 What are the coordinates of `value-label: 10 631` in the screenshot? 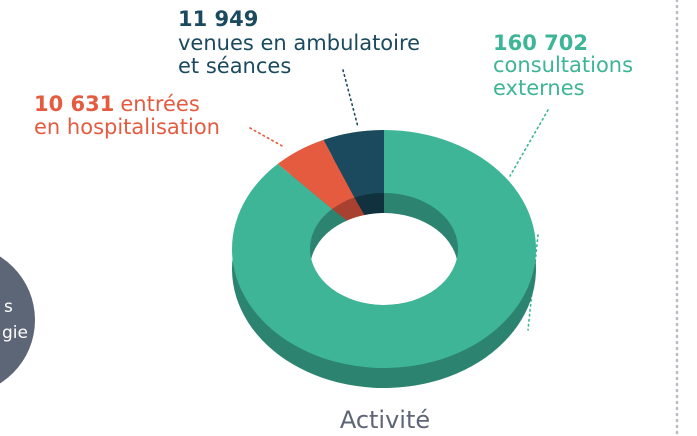 It's located at (74, 104).